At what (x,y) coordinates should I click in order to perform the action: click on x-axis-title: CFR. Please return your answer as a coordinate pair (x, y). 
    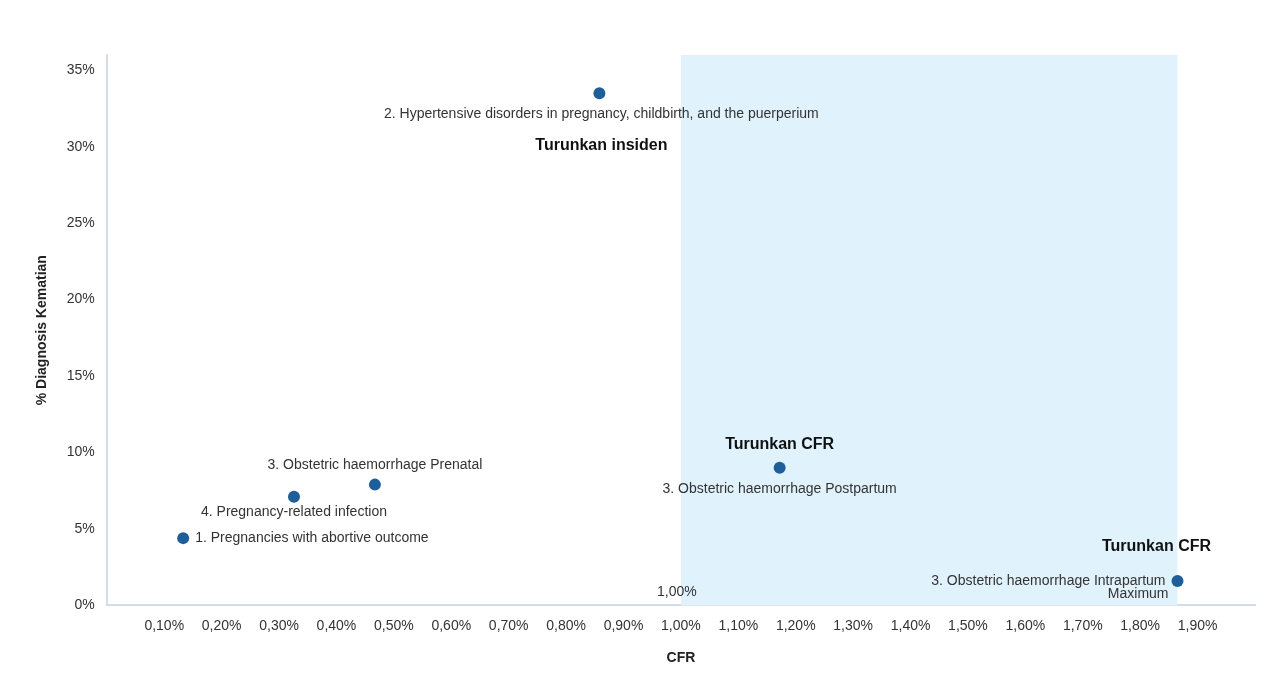
    Looking at the image, I should click on (681, 657).